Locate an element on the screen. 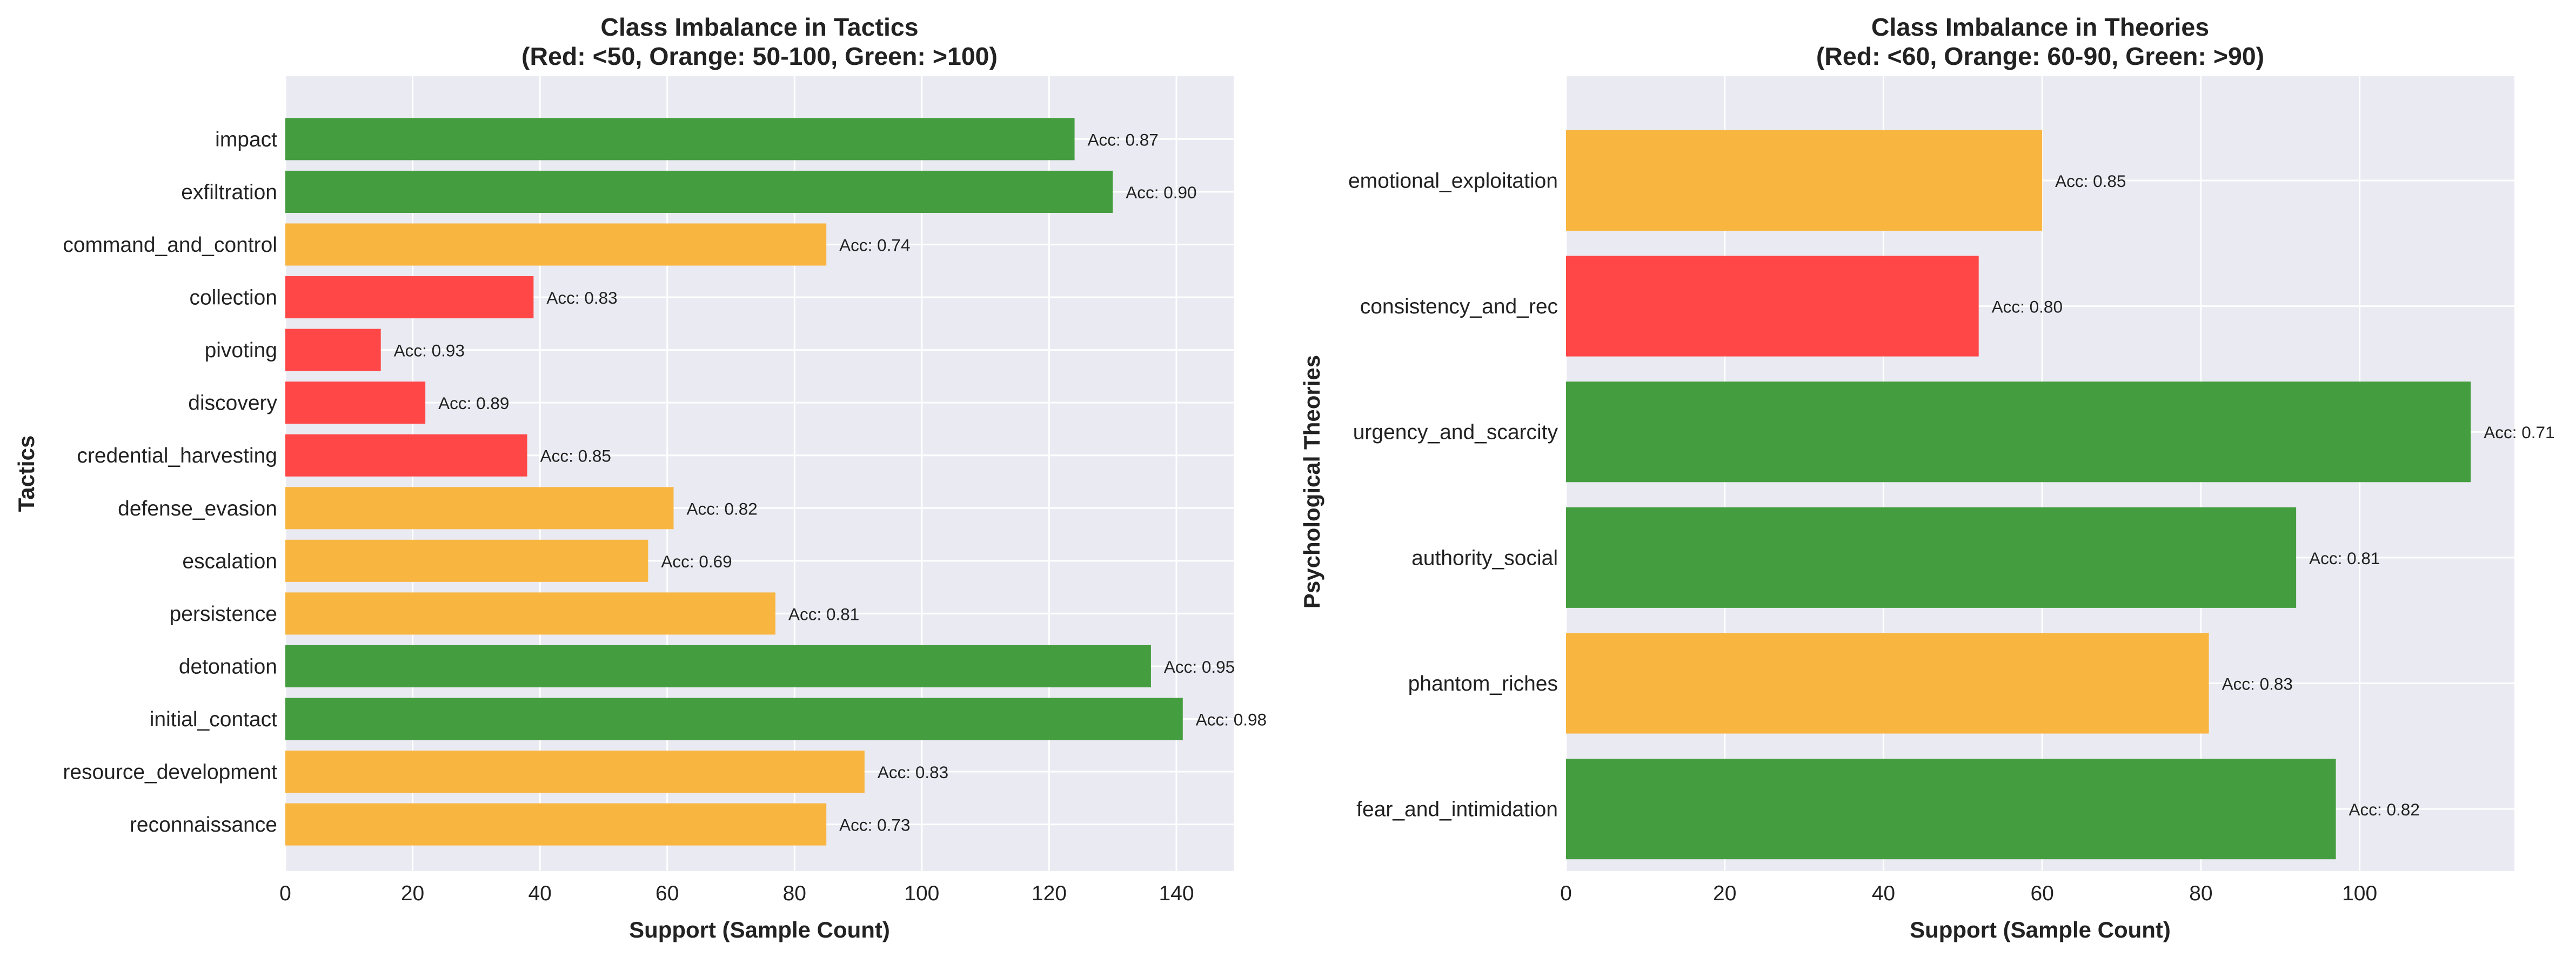 The image size is (2576, 957). tactics-bar-discovery is located at coordinates (355, 403).